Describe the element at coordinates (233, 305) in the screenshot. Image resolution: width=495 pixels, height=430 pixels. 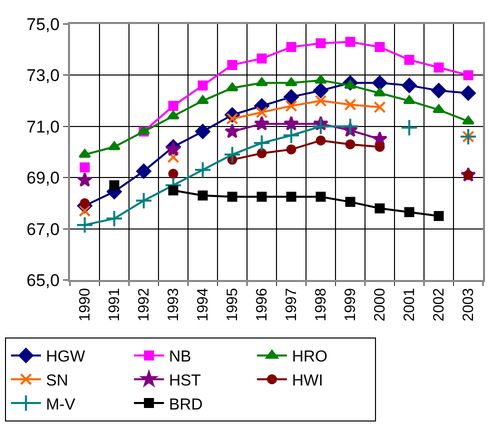
I see `x-tick-label: 1995` at that location.